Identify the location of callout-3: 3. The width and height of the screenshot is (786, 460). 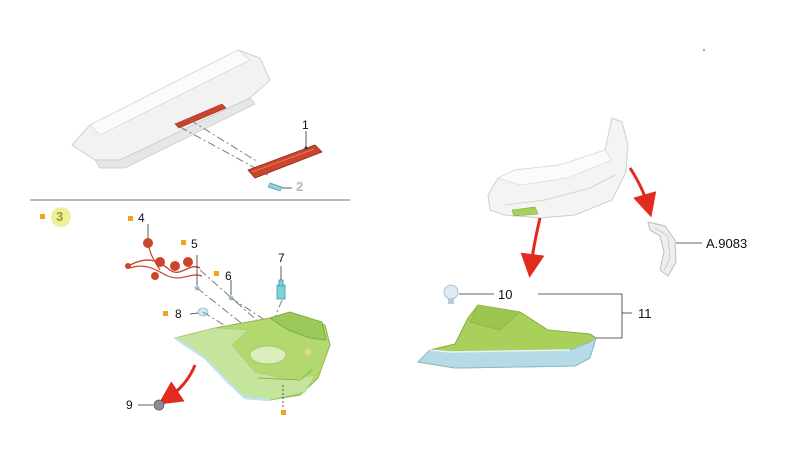
(60, 216).